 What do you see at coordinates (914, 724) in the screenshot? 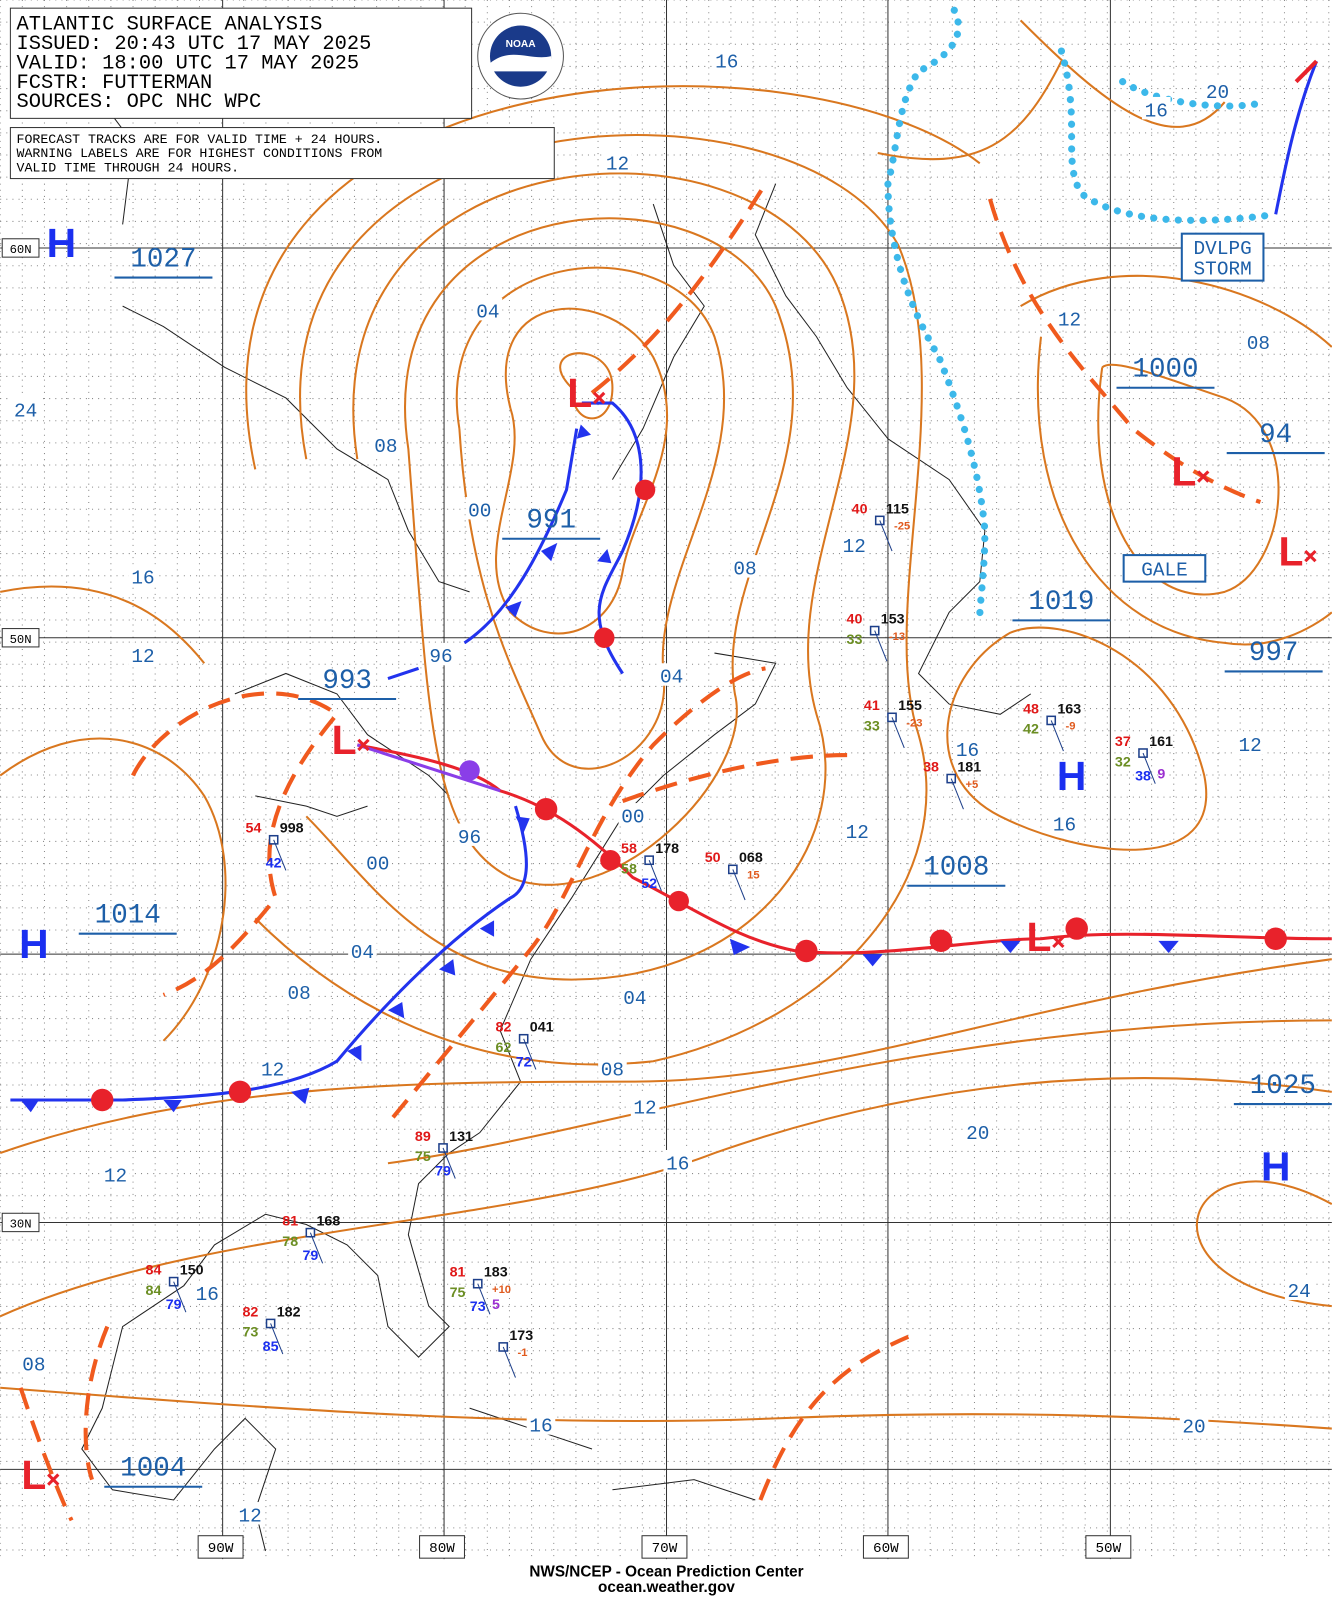
I see `station-tendency: -23` at bounding box center [914, 724].